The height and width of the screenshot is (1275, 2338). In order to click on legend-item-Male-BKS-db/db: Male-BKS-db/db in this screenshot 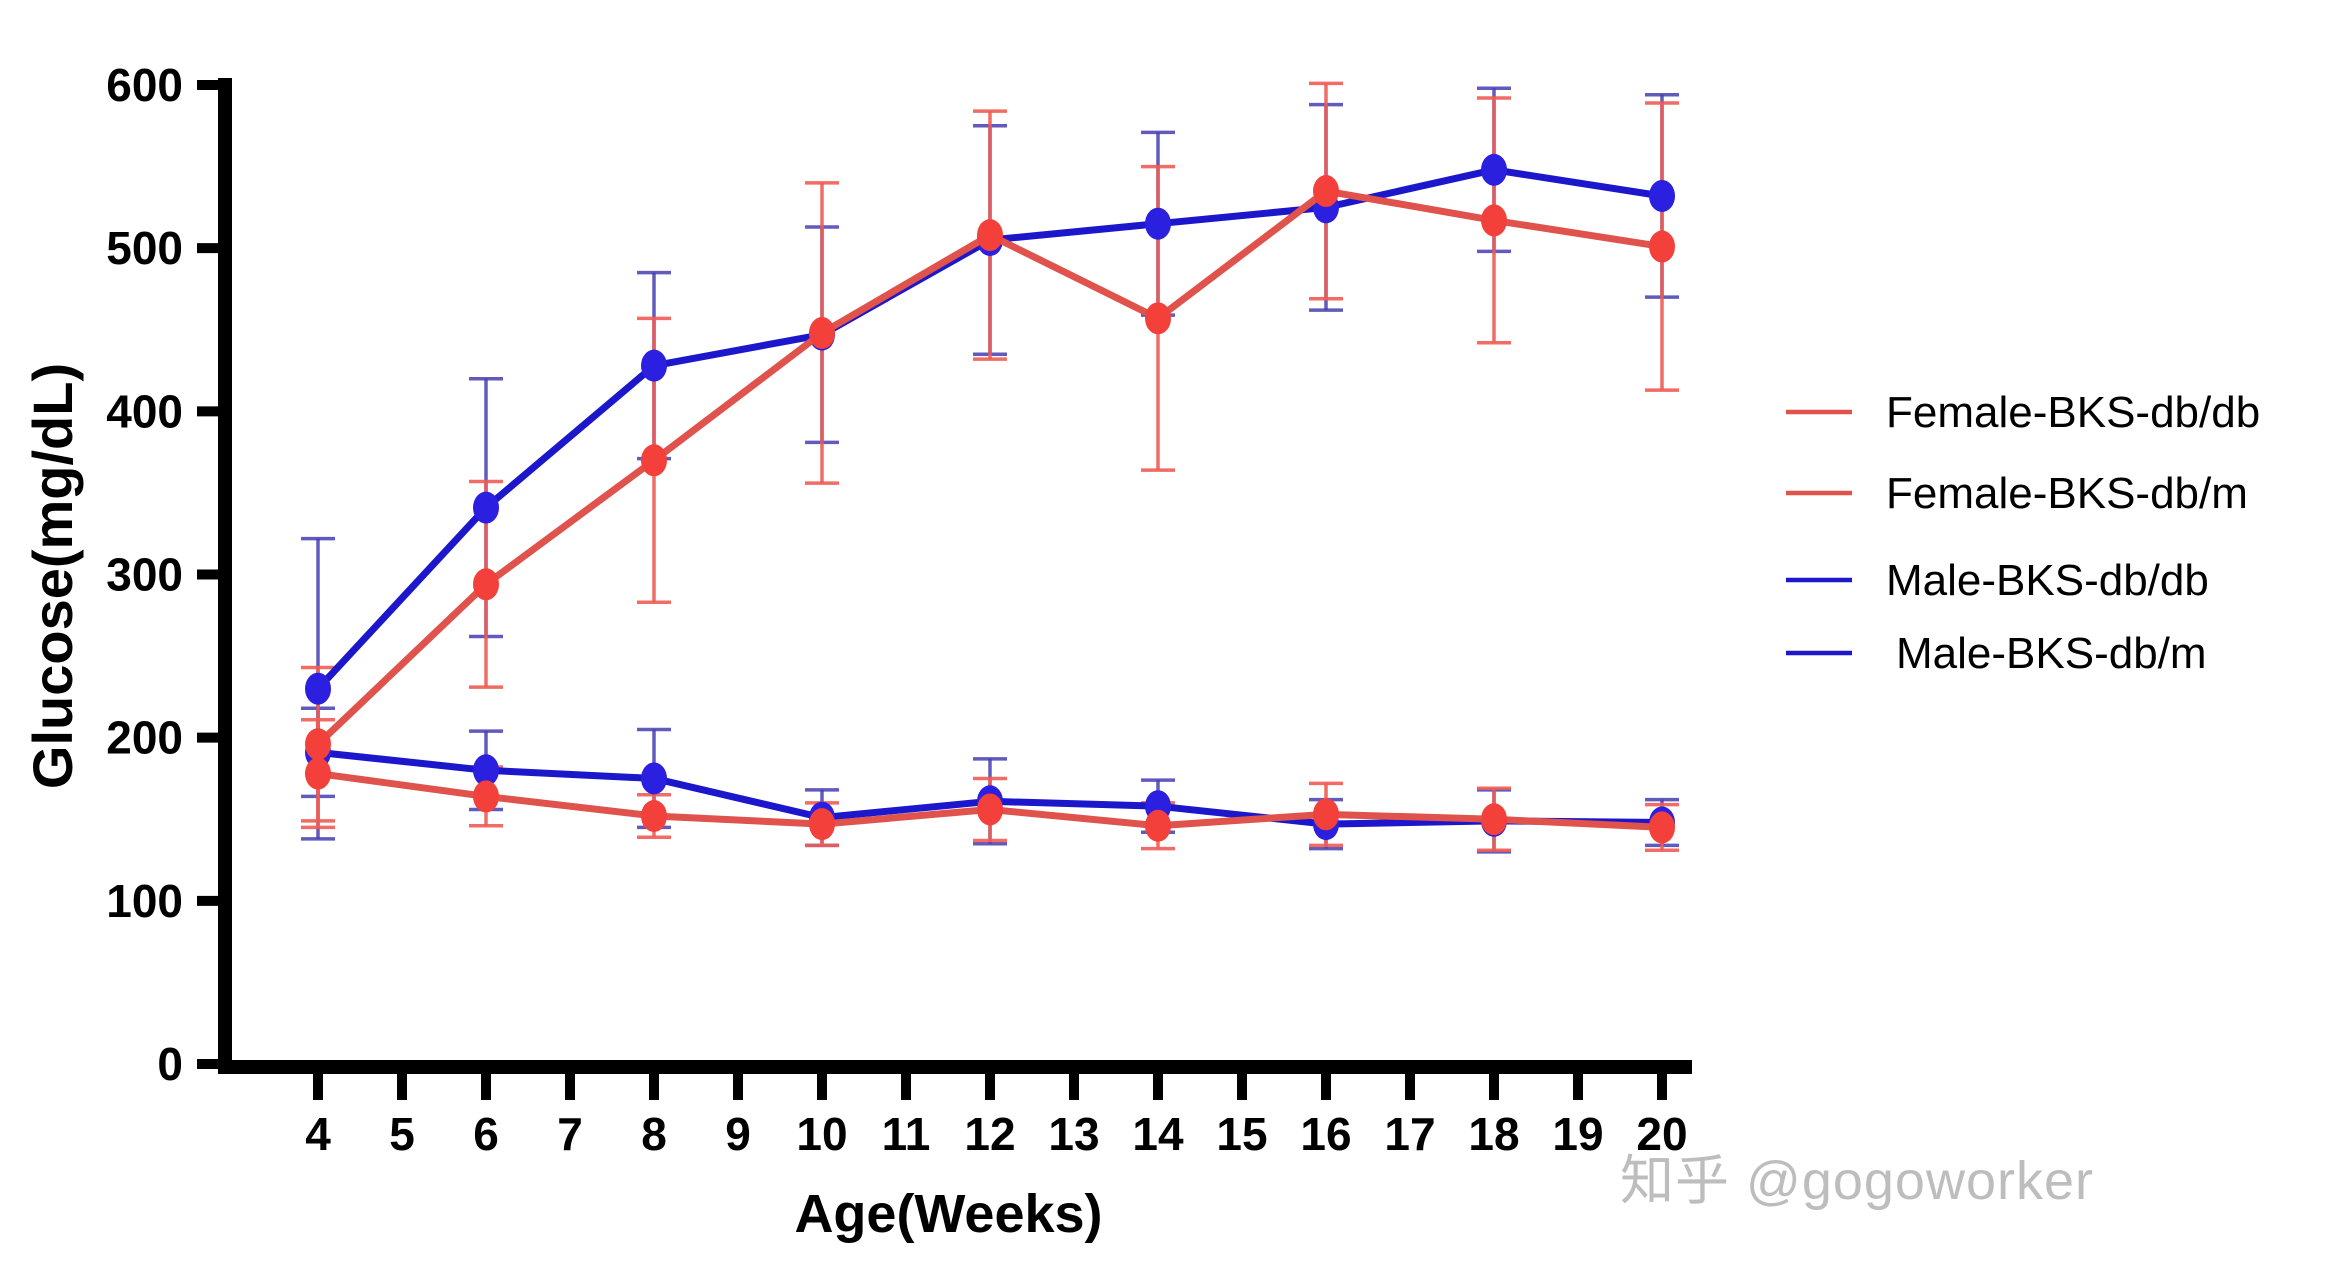, I will do `click(1997, 580)`.